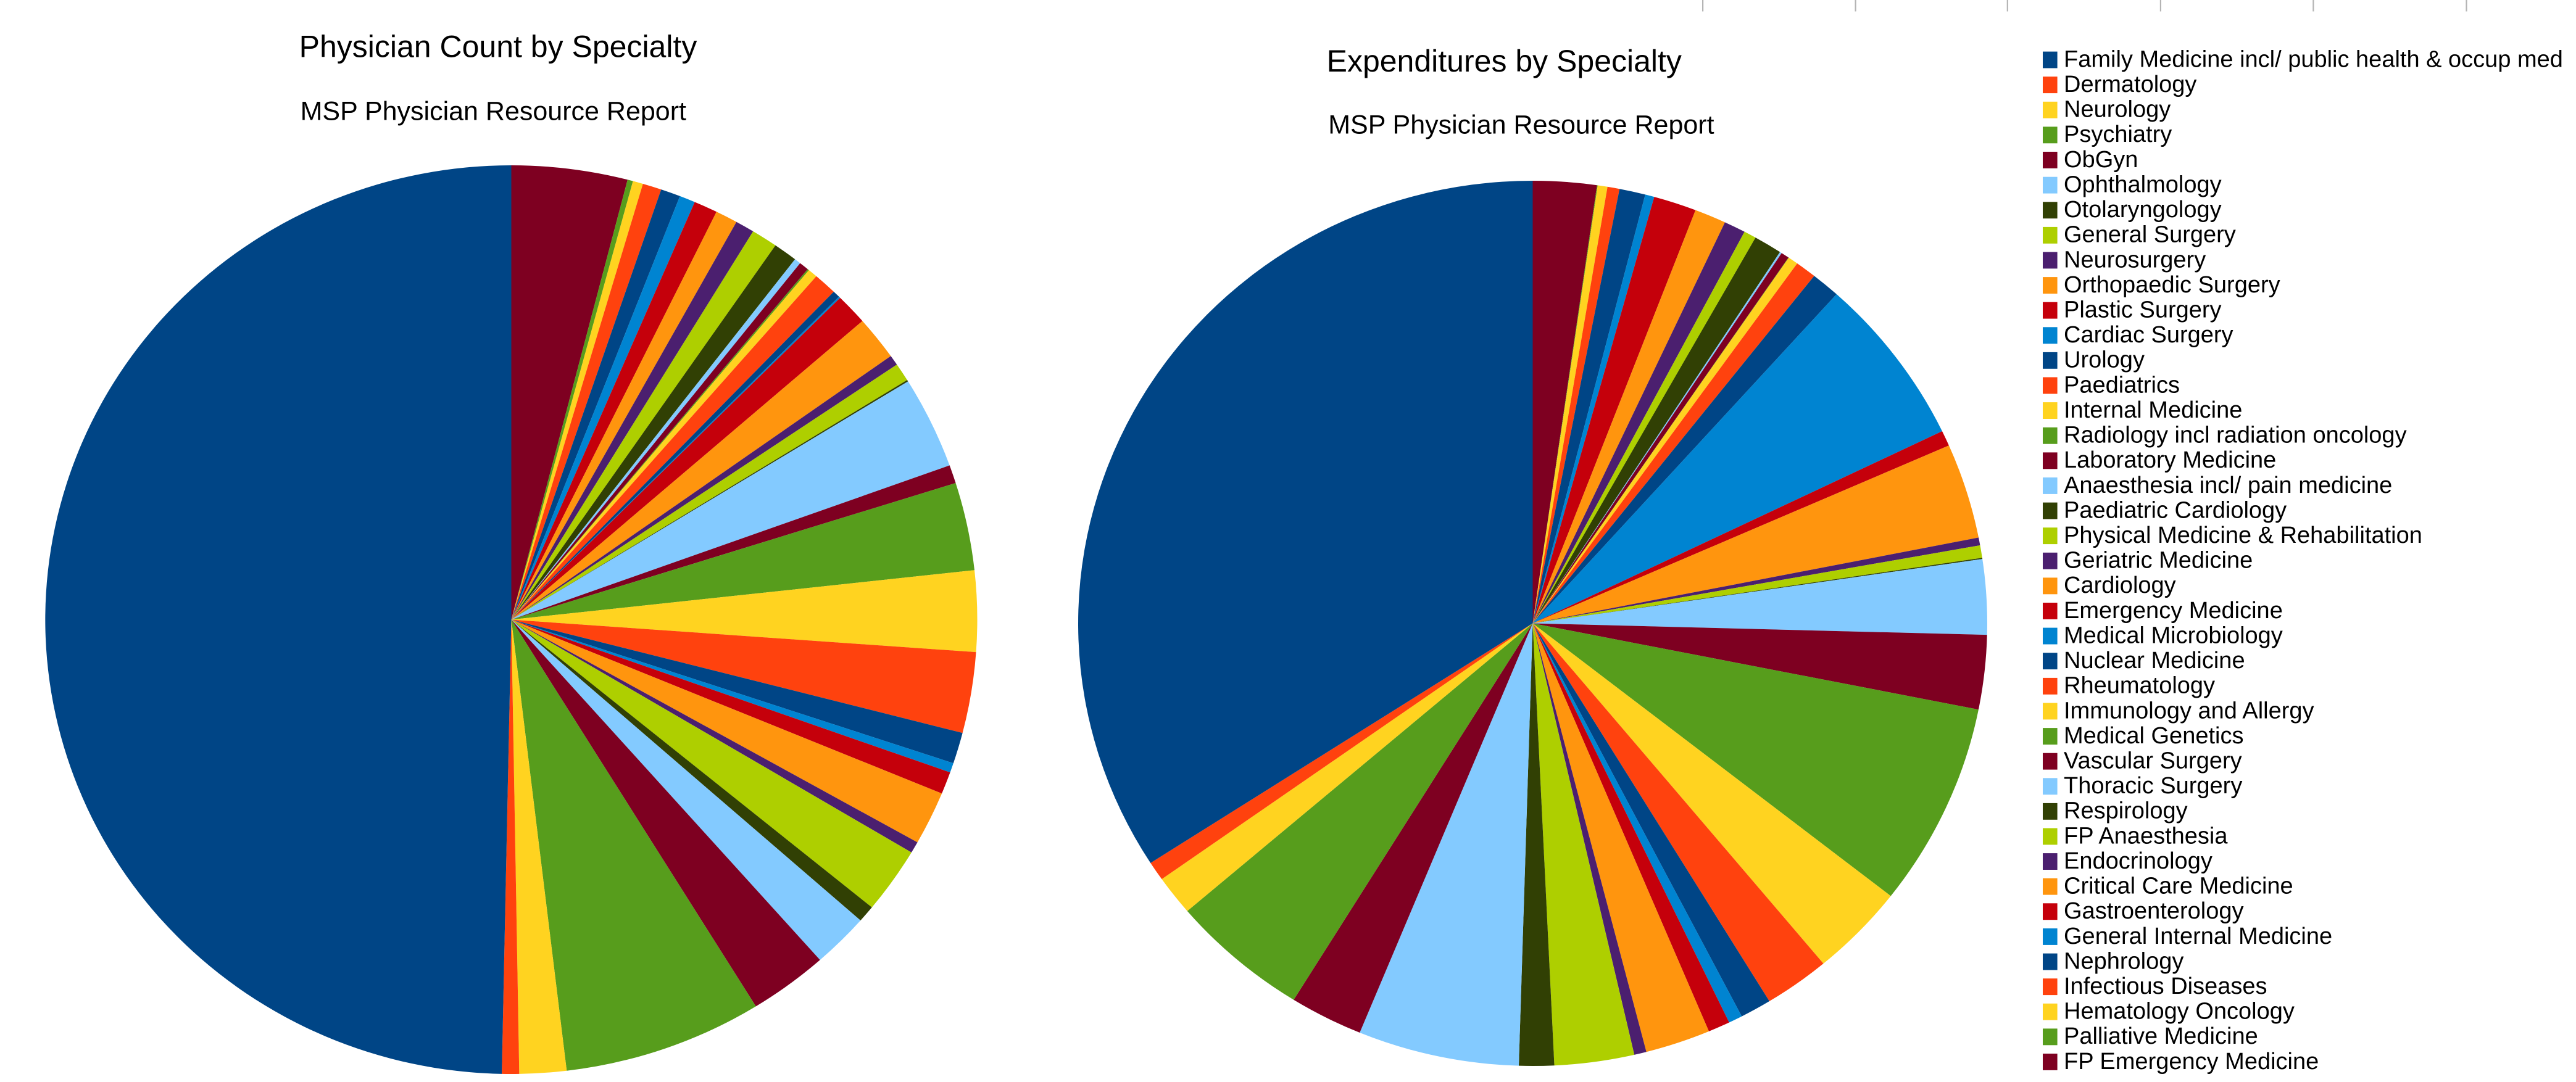 The height and width of the screenshot is (1082, 2576). I want to click on svg-text: Medical Genetics, so click(2153, 736).